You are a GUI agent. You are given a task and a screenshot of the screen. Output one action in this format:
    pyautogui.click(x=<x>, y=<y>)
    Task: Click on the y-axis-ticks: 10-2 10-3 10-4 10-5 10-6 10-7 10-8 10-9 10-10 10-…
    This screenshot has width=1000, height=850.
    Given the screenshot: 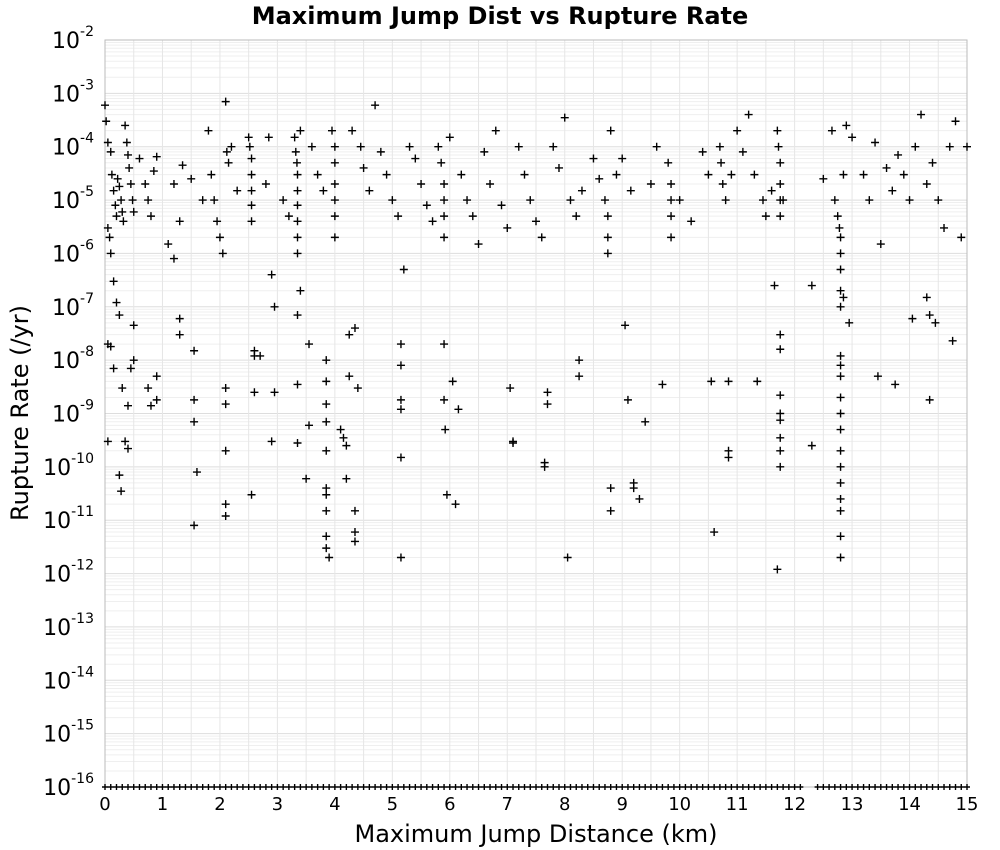 What is the action you would take?
    pyautogui.click(x=68, y=412)
    